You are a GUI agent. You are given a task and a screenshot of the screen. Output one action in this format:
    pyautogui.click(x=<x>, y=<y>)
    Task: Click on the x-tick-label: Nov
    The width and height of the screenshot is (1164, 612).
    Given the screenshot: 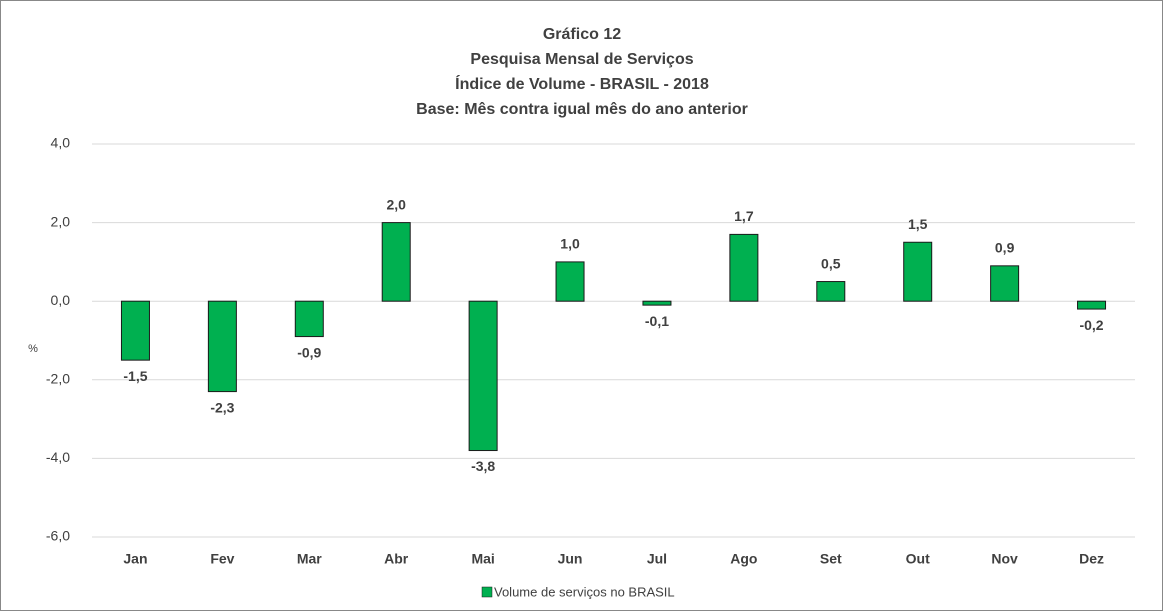 What is the action you would take?
    pyautogui.click(x=1004, y=559)
    